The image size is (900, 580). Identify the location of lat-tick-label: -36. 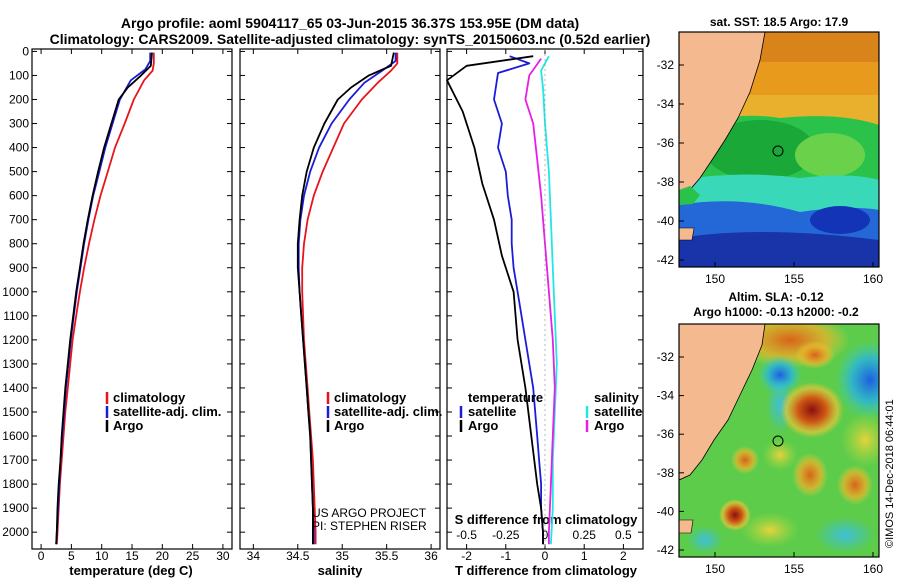
(666, 143).